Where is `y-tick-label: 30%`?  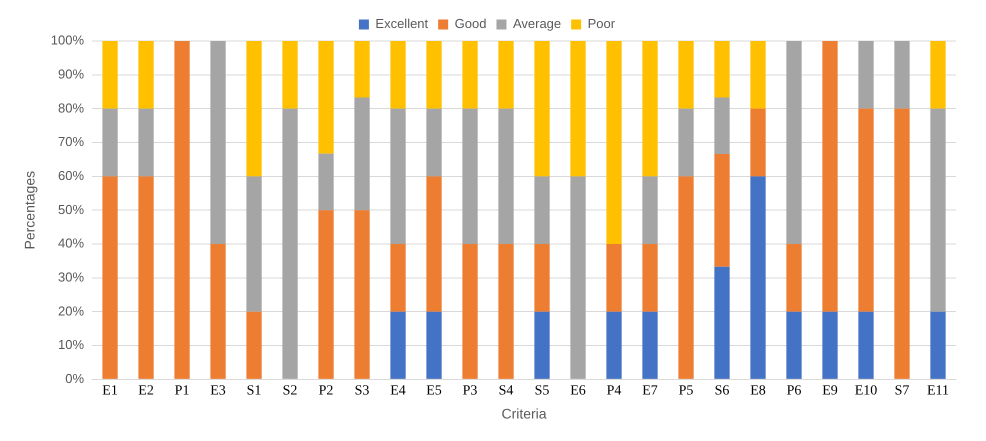 y-tick-label: 30% is located at coordinates (71, 276).